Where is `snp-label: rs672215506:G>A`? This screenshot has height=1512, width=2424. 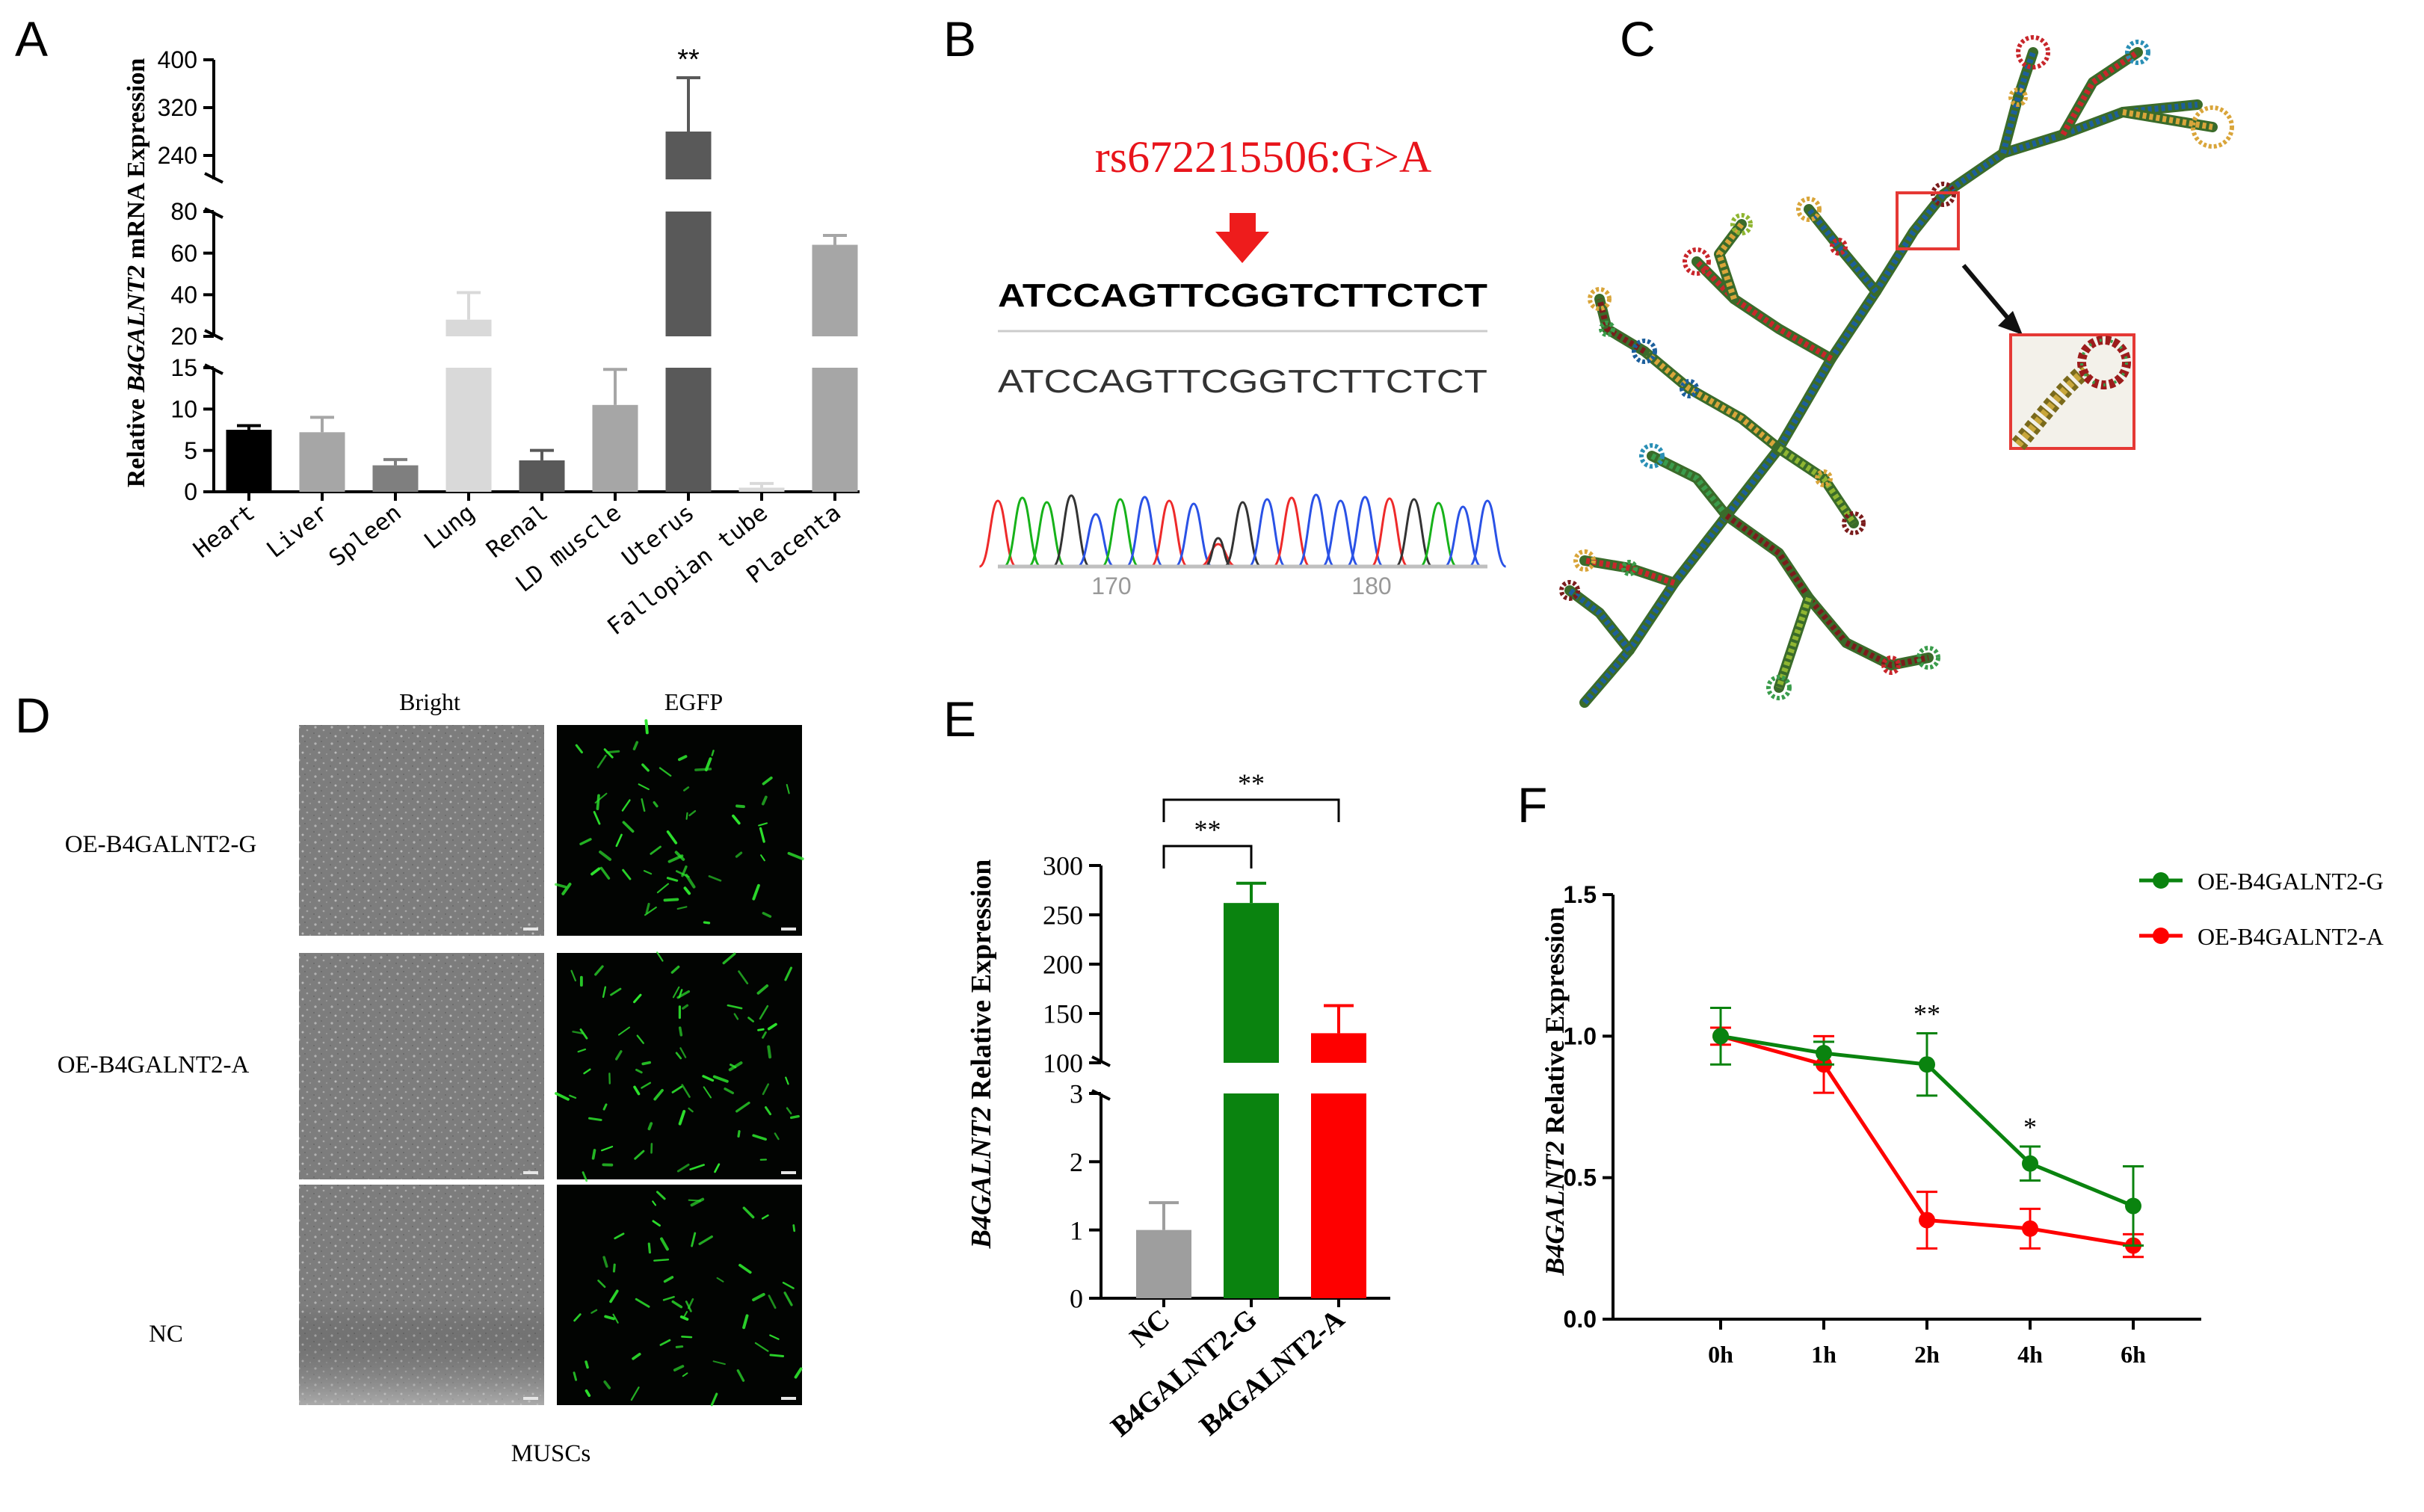 snp-label: rs672215506:G>A is located at coordinates (1263, 157).